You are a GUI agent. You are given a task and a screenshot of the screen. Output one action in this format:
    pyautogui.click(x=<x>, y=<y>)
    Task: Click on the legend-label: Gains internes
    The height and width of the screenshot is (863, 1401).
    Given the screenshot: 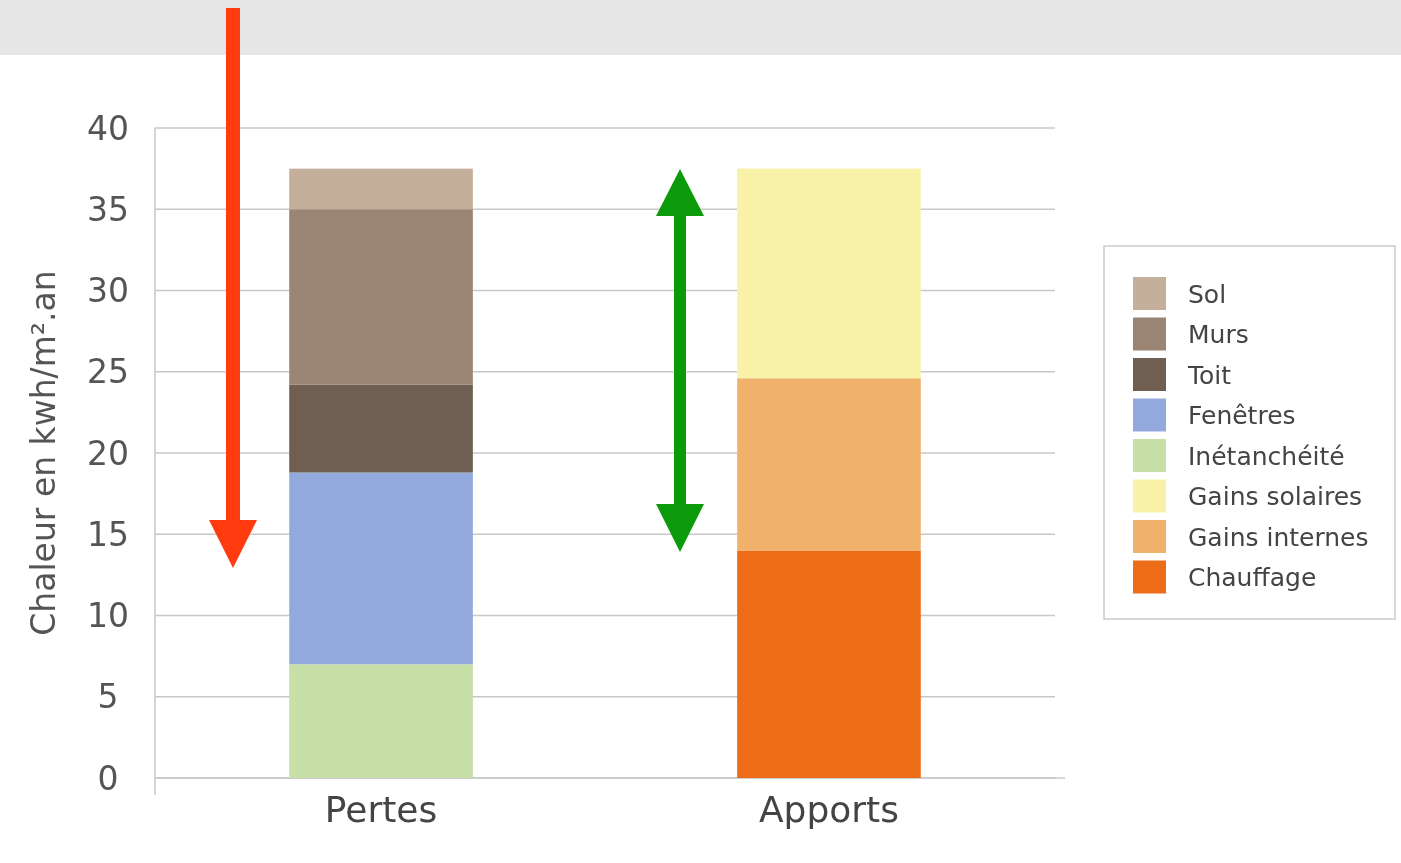 What is the action you would take?
    pyautogui.click(x=1278, y=537)
    